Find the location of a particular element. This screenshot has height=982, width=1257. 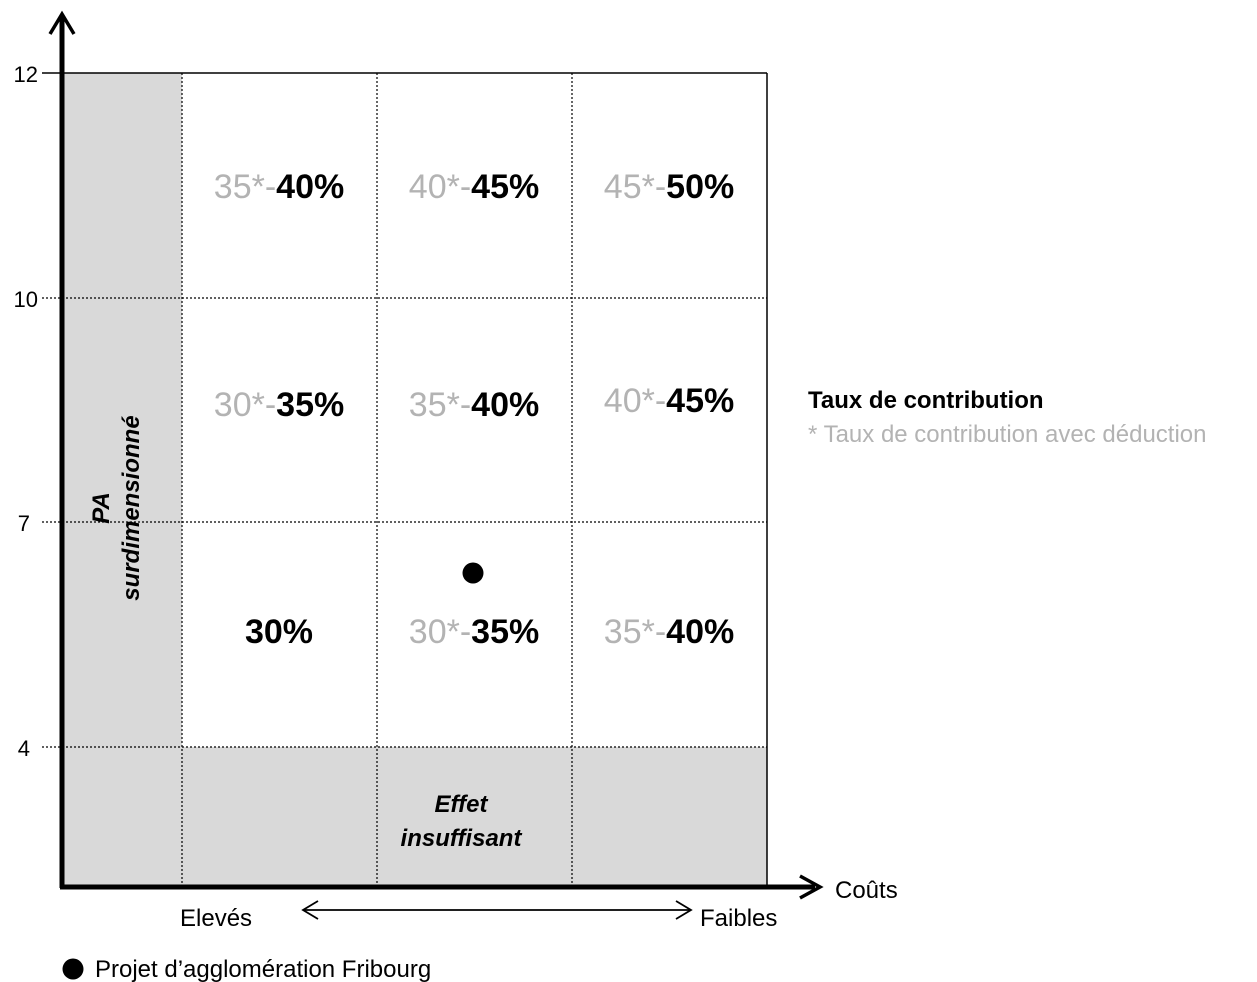

insufficient-zone-label-line1: Effet is located at coordinates (462, 804).